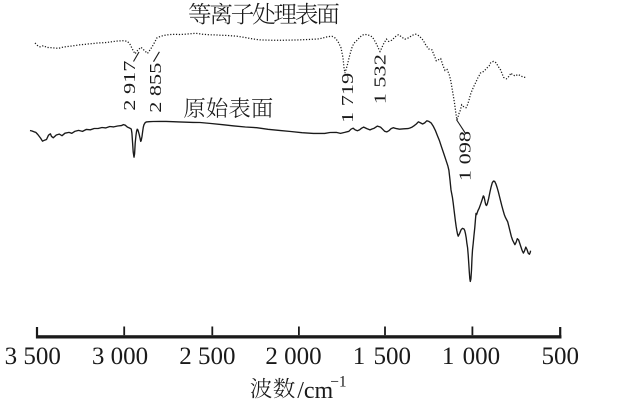  What do you see at coordinates (120, 356) in the screenshot?
I see `svg-text: 3 000` at bounding box center [120, 356].